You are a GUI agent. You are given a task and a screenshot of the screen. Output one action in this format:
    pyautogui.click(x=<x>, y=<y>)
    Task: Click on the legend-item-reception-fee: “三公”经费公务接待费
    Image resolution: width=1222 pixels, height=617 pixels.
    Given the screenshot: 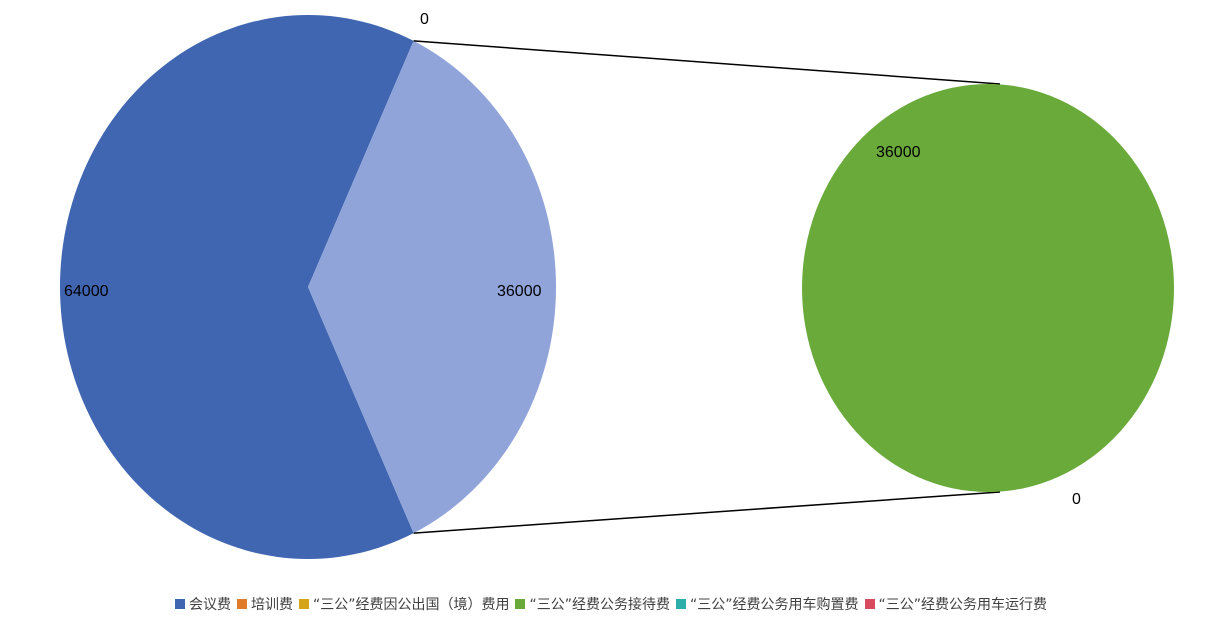 What is the action you would take?
    pyautogui.click(x=592, y=604)
    